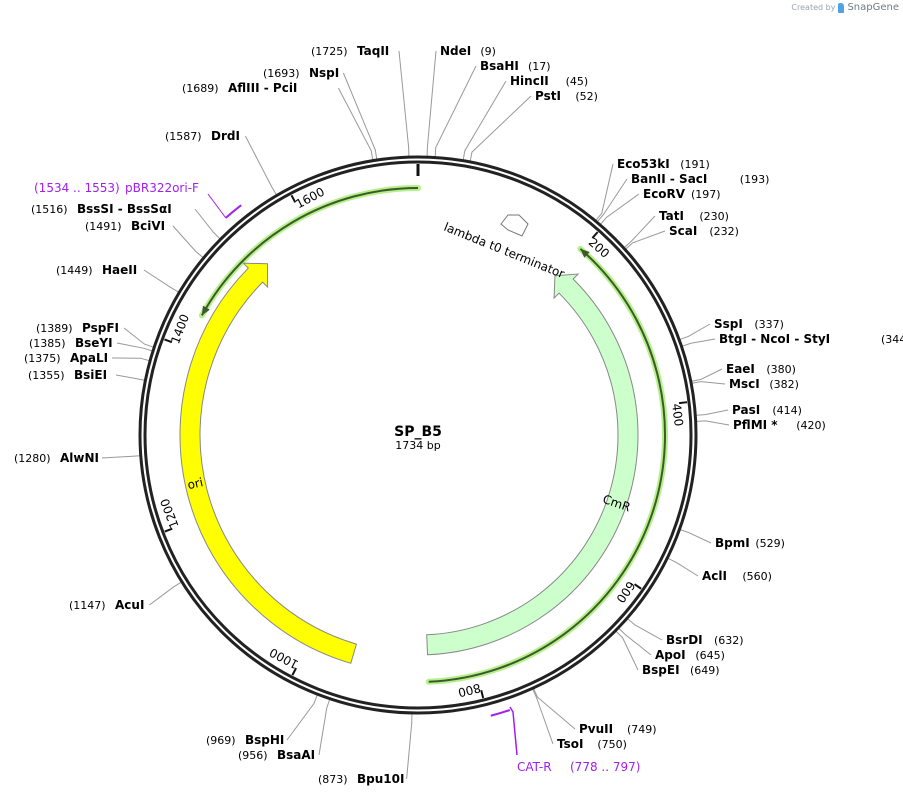  I want to click on primer-cat-r: CAT-R (778 .. 797), so click(565, 740).